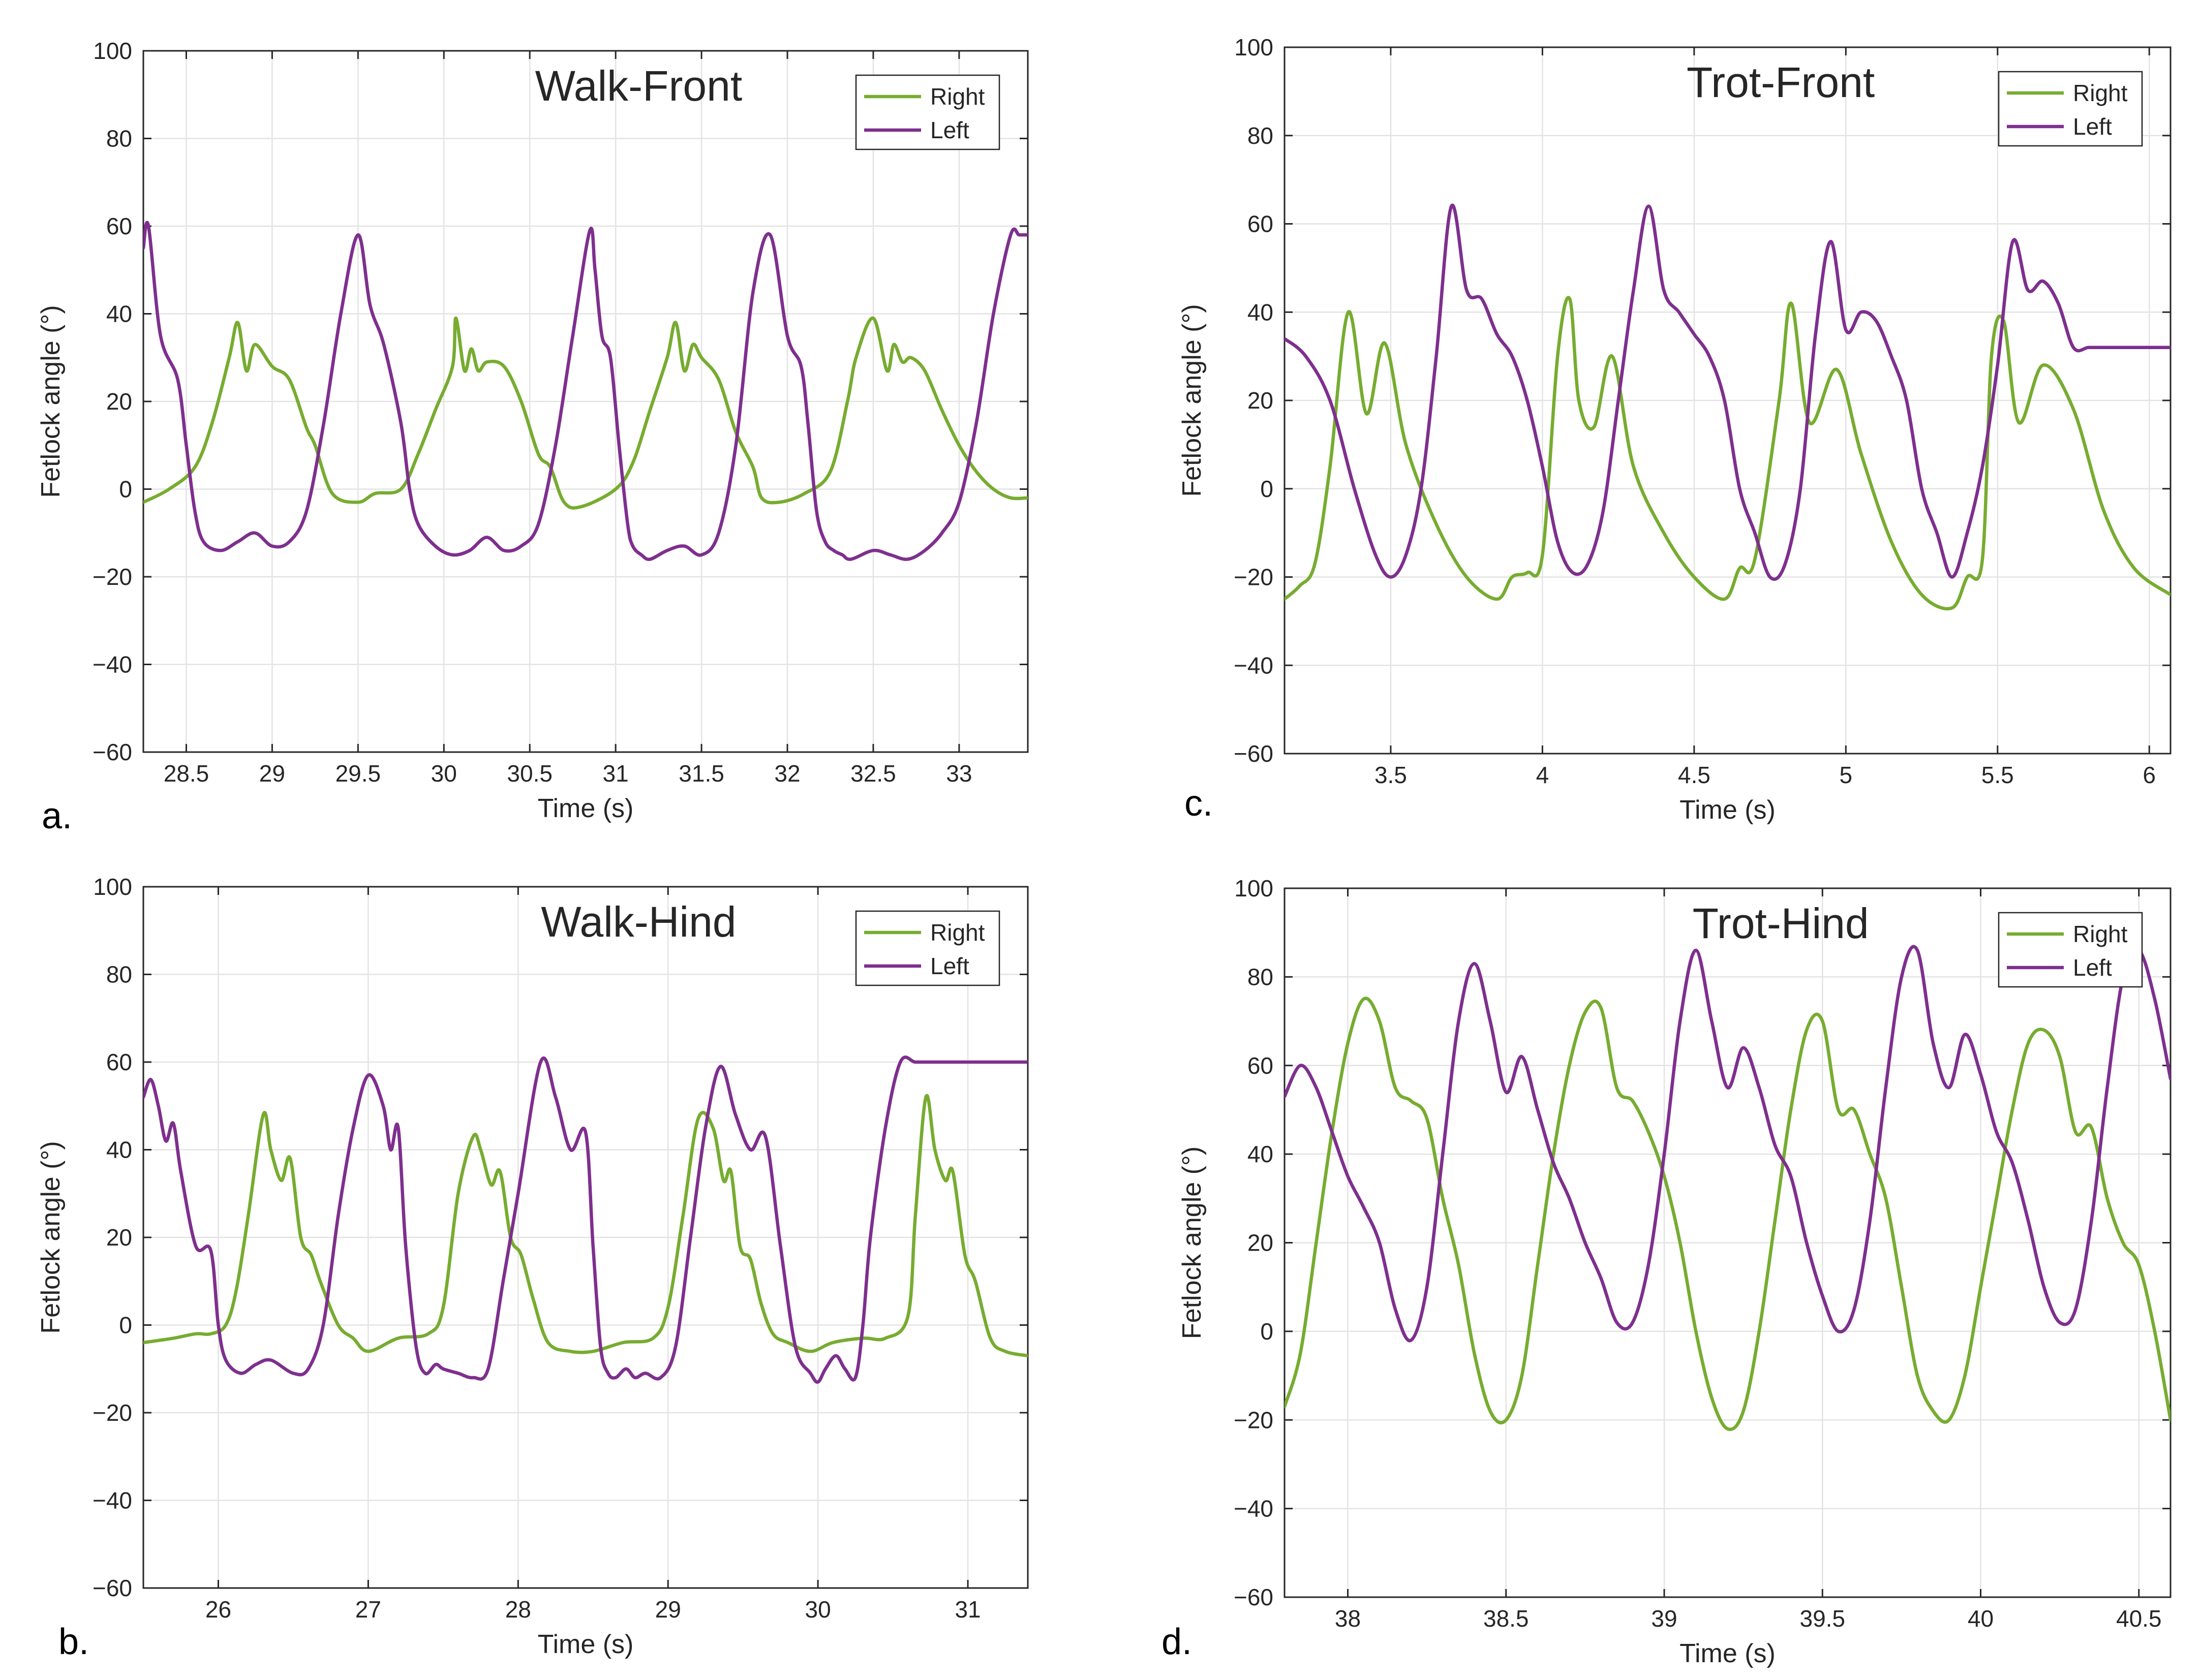 Image resolution: width=2200 pixels, height=1680 pixels. What do you see at coordinates (358, 773) in the screenshot?
I see `x-tick-label: 29.5` at bounding box center [358, 773].